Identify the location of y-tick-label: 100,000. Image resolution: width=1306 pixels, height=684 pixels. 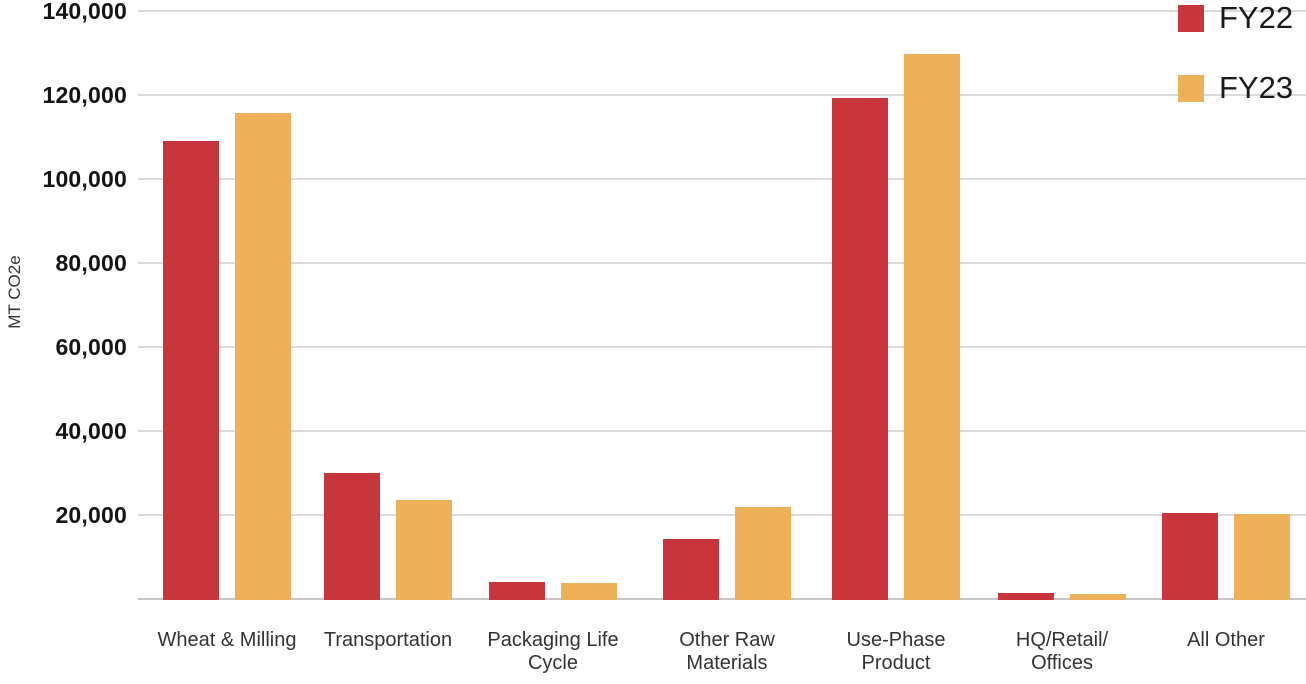
(84, 179).